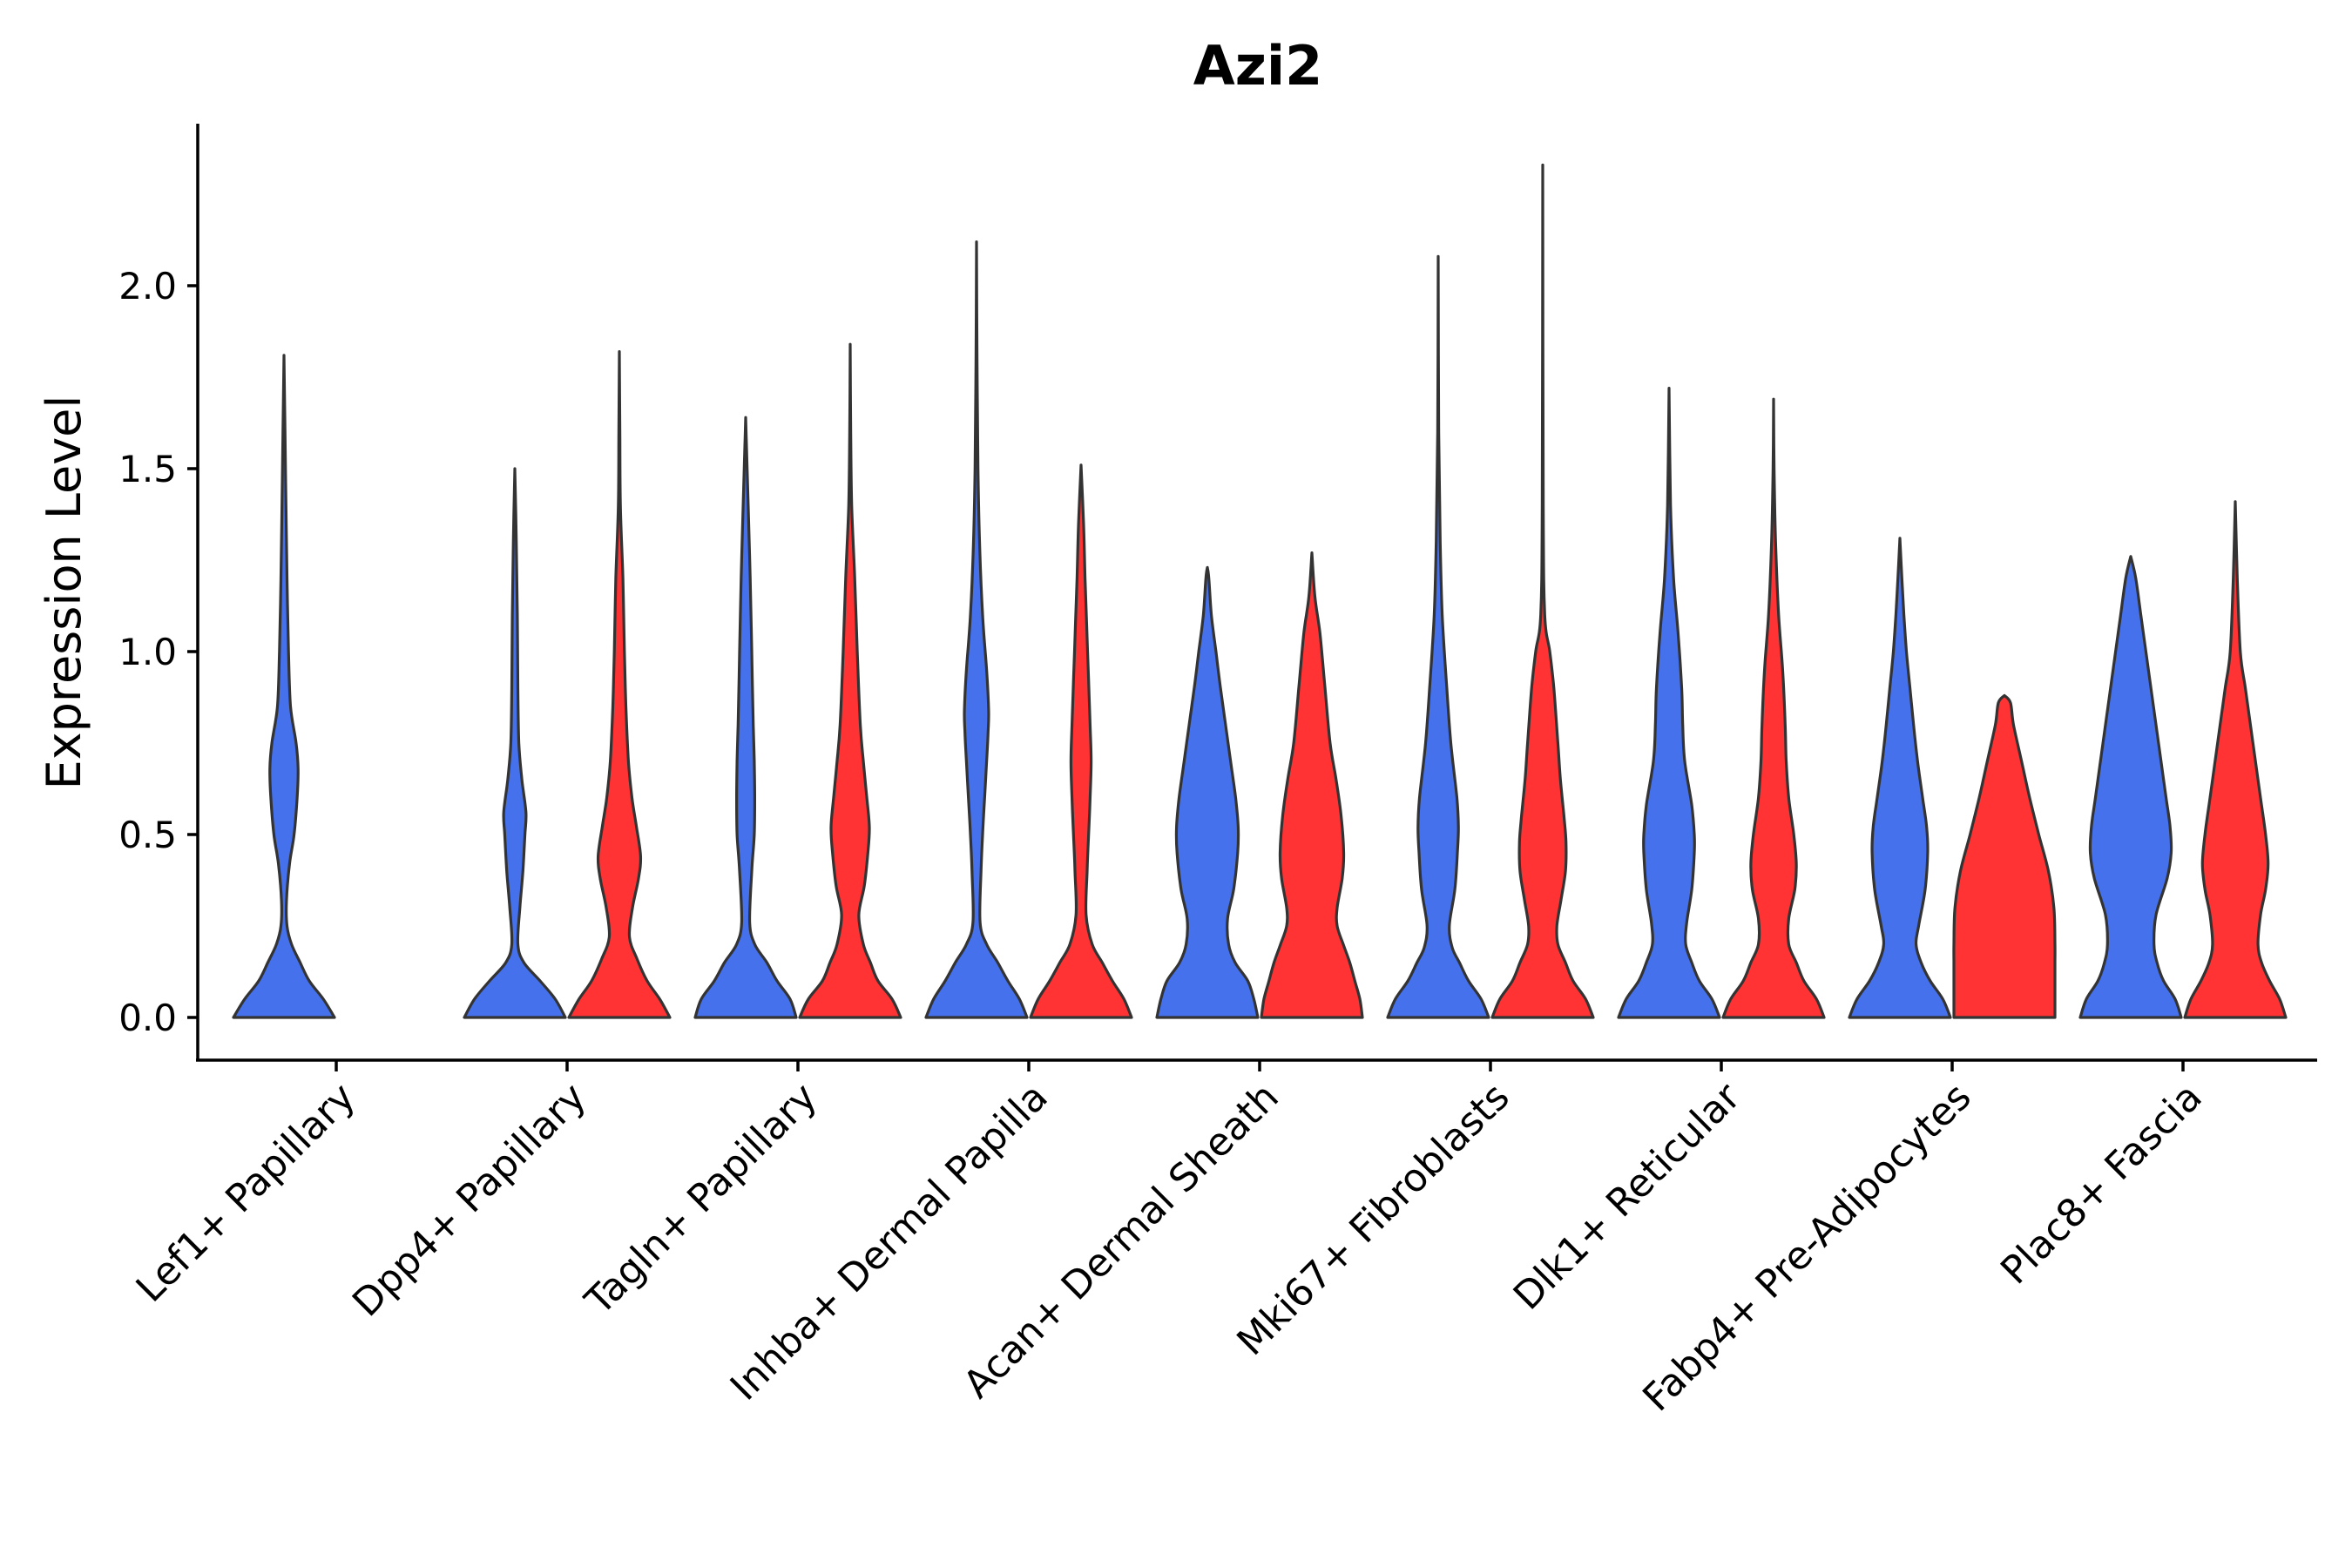 The image size is (2352, 1568). Describe the element at coordinates (1312, 785) in the screenshot. I see `violin-acan-dermal-sheath-group2` at that location.